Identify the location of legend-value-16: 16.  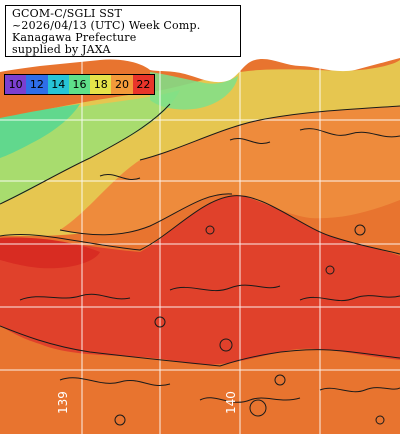
(79, 84).